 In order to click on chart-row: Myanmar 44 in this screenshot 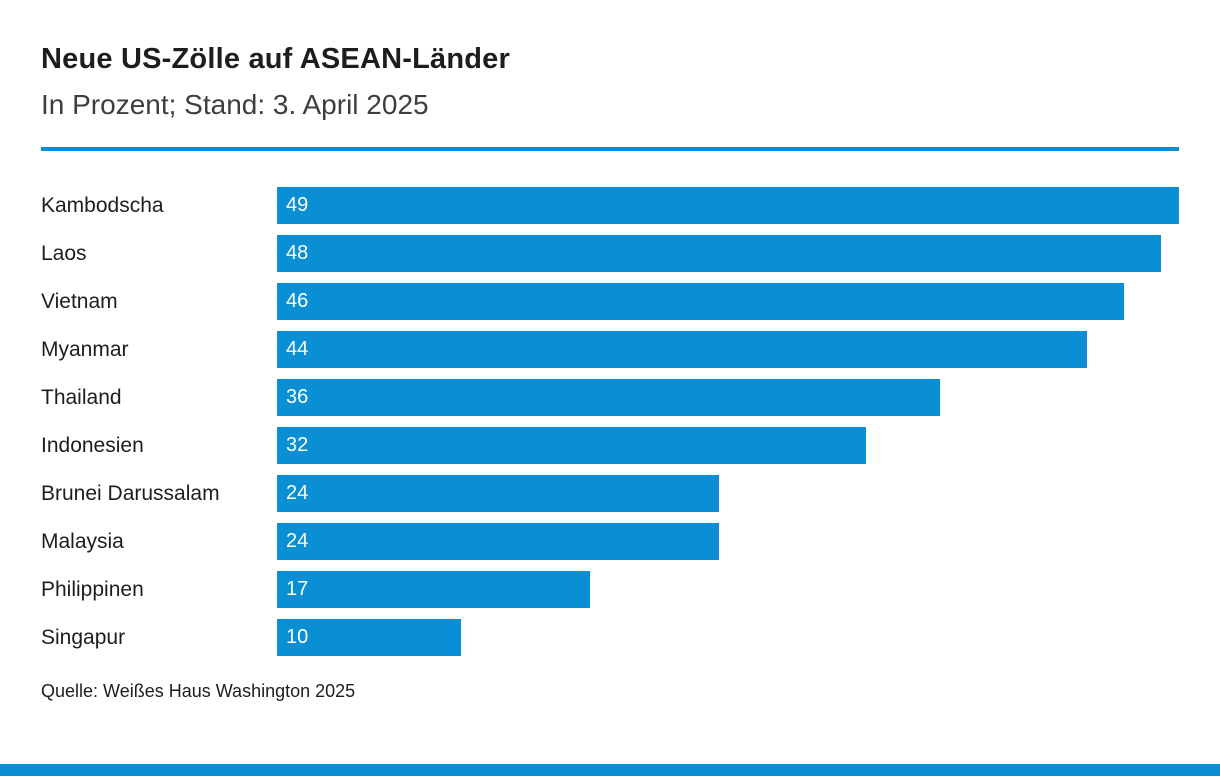, I will do `click(610, 349)`.